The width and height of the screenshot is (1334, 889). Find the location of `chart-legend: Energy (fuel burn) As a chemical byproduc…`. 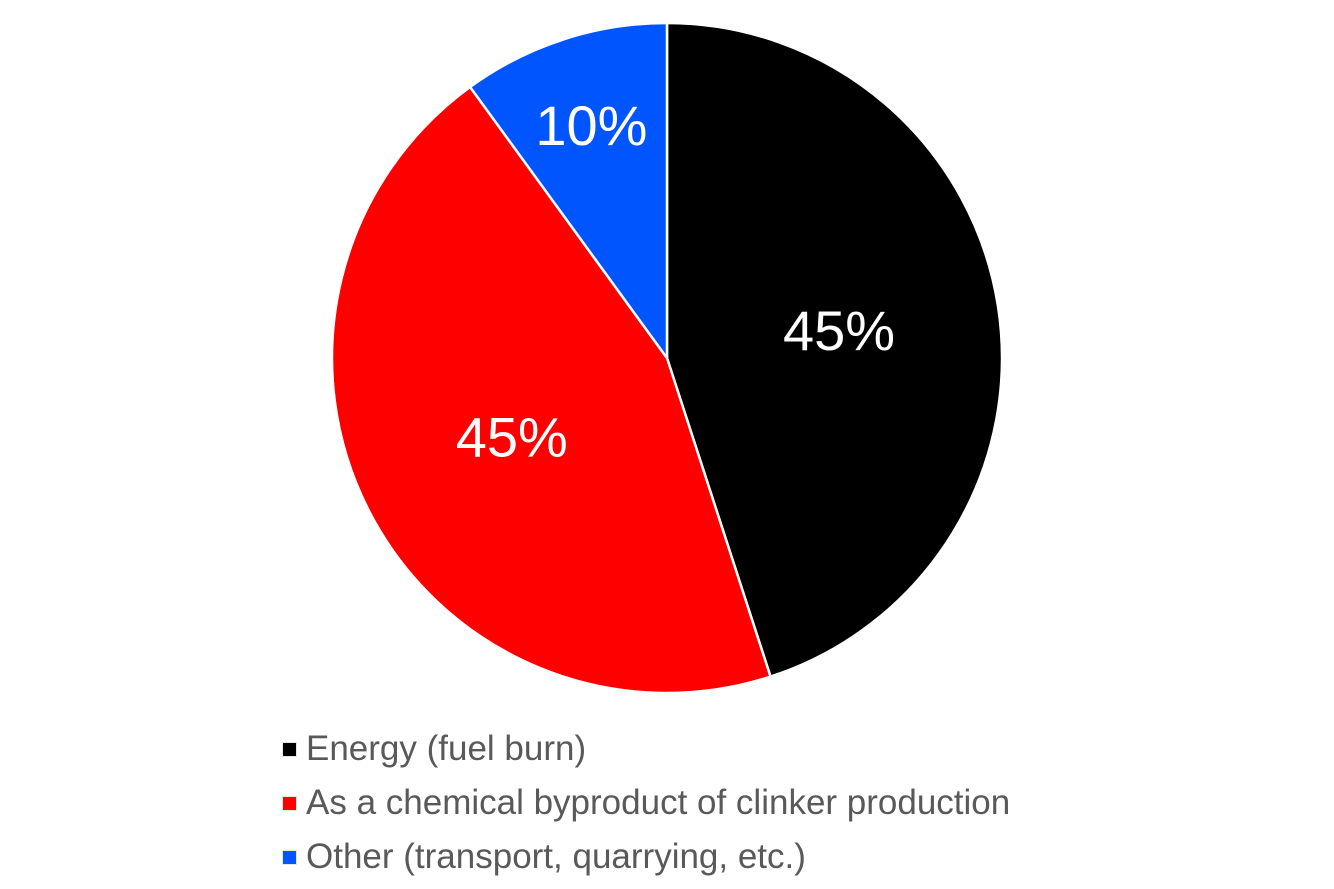

chart-legend: Energy (fuel burn) As a chemical byproduc… is located at coordinates (646, 803).